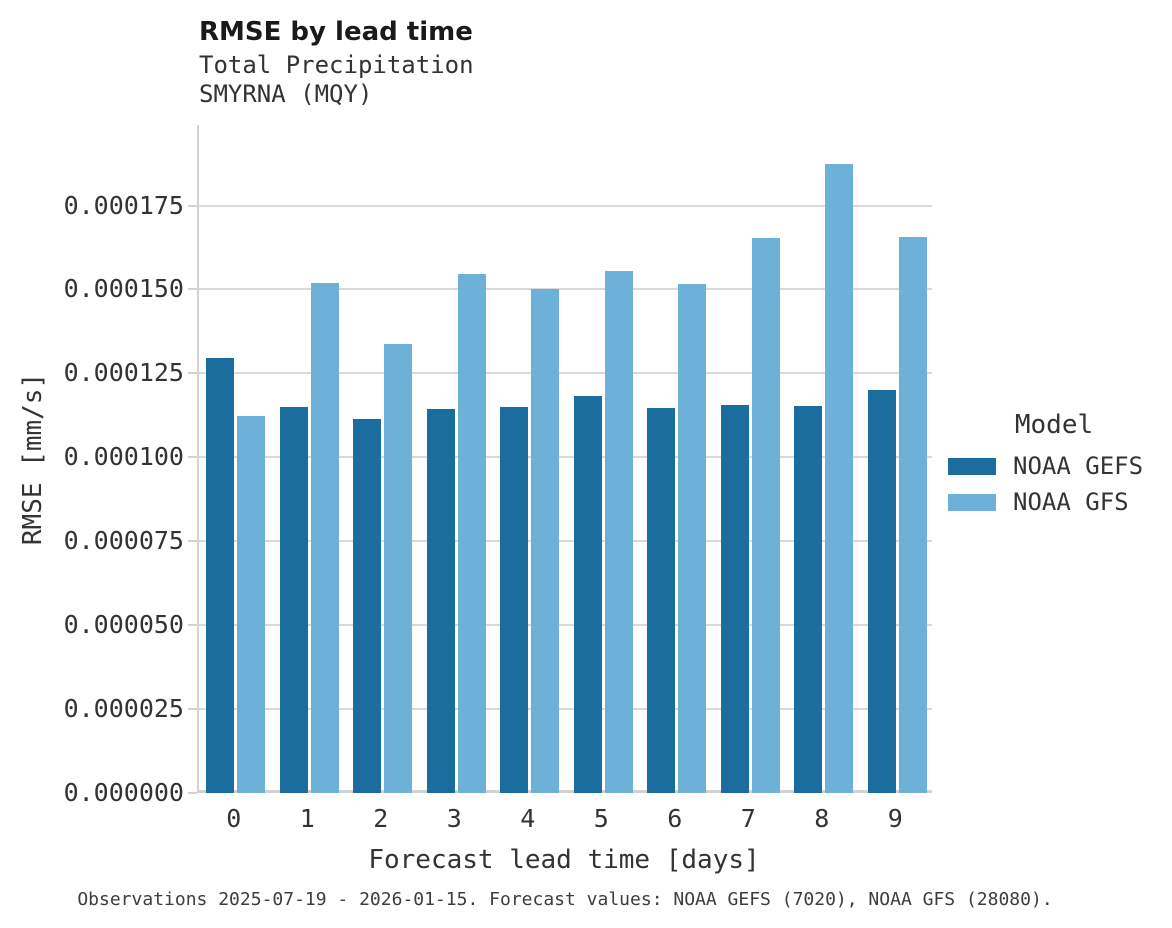 This screenshot has width=1172, height=928. I want to click on y-tick-label-0.000025: 0.000025, so click(123, 709).